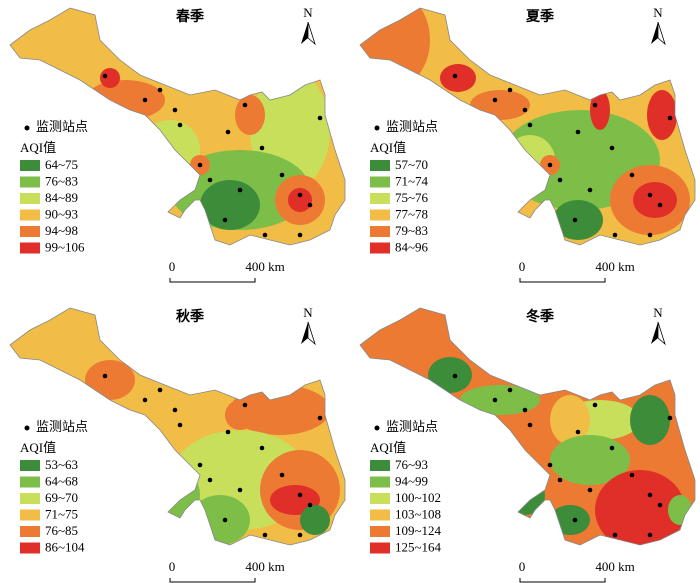 This screenshot has width=700, height=583. I want to click on legend-label: 94~98, so click(61, 230).